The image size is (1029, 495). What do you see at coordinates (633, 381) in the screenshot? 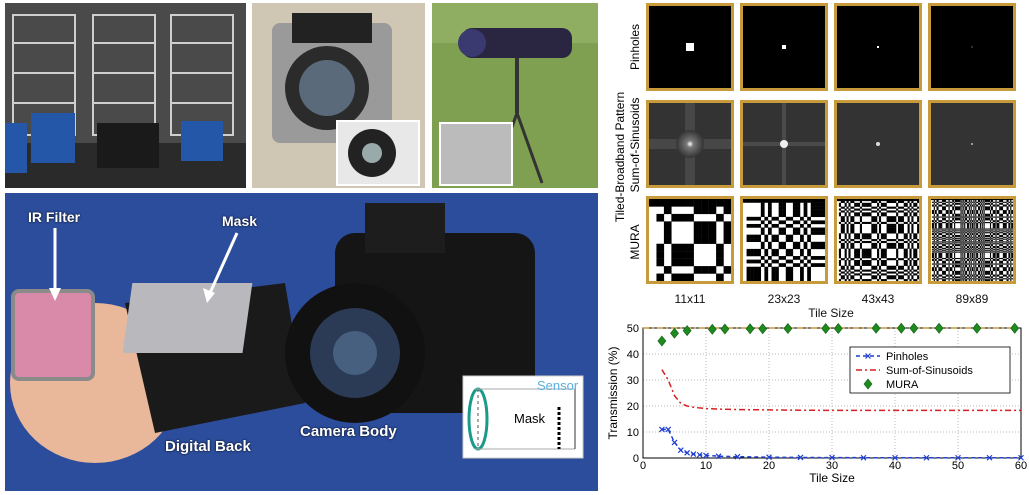
I see `y-tick-label: 30` at bounding box center [633, 381].